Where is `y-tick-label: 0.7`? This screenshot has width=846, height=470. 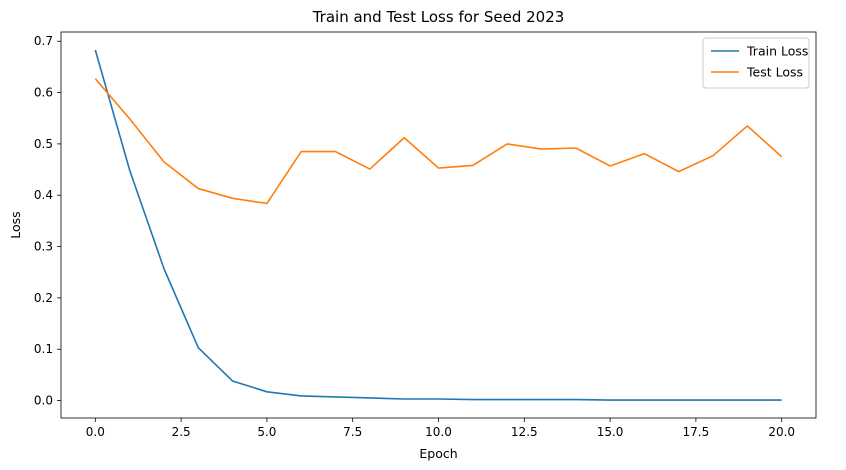
y-tick-label: 0.7 is located at coordinates (43, 41).